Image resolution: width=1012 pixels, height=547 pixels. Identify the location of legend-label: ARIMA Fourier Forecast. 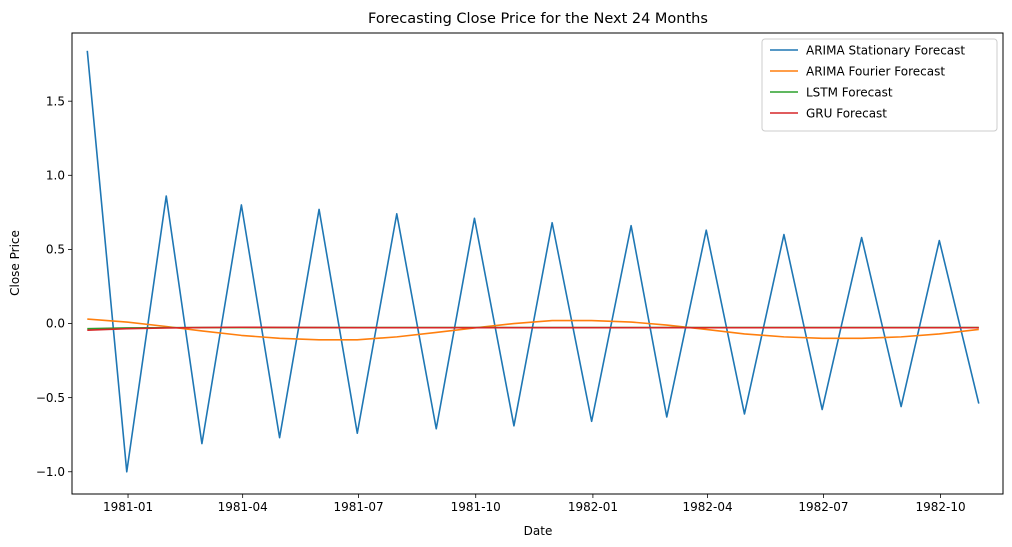
(875, 71).